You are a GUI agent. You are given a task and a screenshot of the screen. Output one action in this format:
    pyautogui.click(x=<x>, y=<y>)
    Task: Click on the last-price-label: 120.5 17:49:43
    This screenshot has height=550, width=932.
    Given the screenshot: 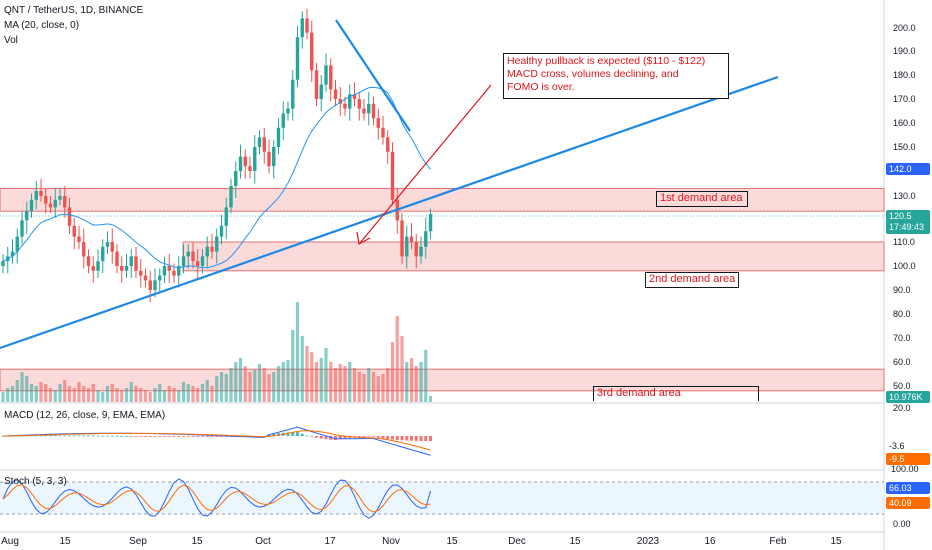 What is the action you would take?
    pyautogui.click(x=908, y=222)
    